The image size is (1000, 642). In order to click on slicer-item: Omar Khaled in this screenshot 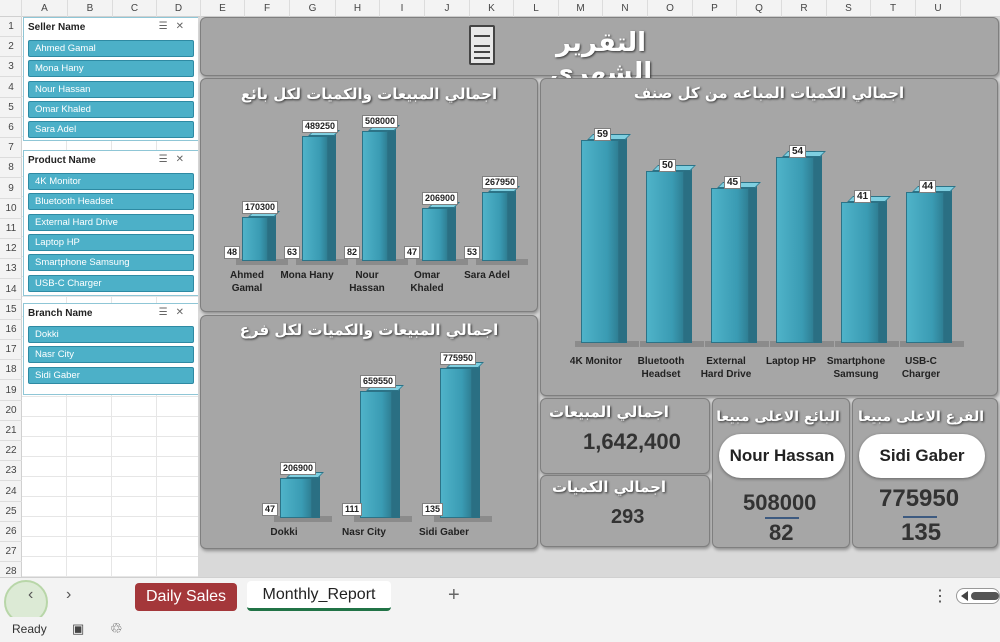, I will do `click(111, 109)`.